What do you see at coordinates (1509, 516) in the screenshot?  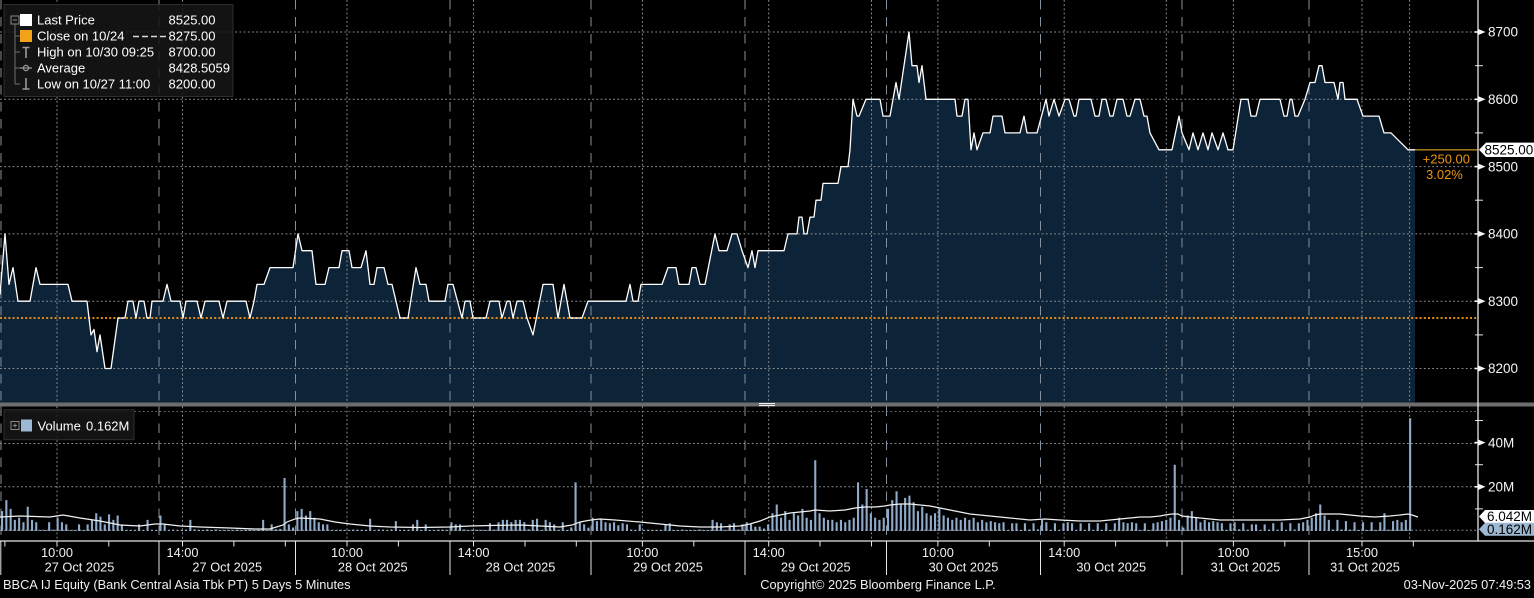 I see `svg-text: 6.042M` at bounding box center [1509, 516].